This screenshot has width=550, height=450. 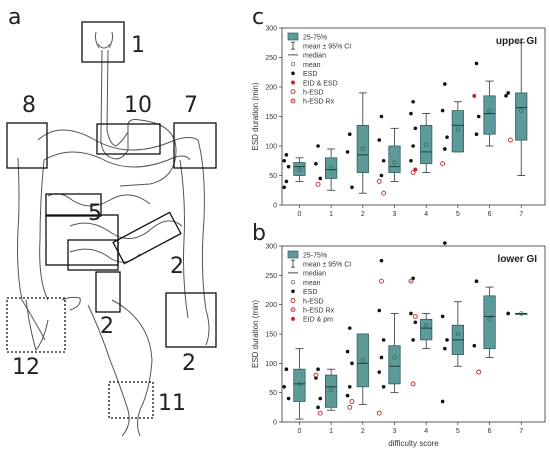 What do you see at coordinates (516, 41) in the screenshot?
I see `chart-title: upper GI` at bounding box center [516, 41].